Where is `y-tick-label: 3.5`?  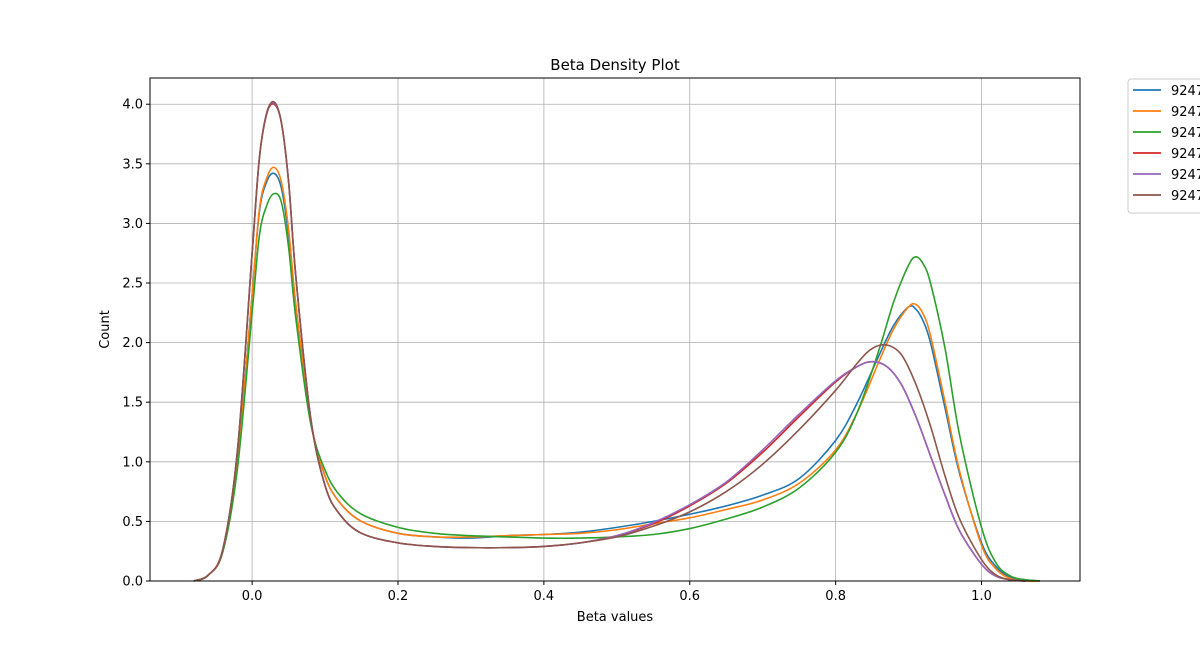
y-tick-label: 3.5 is located at coordinates (132, 164).